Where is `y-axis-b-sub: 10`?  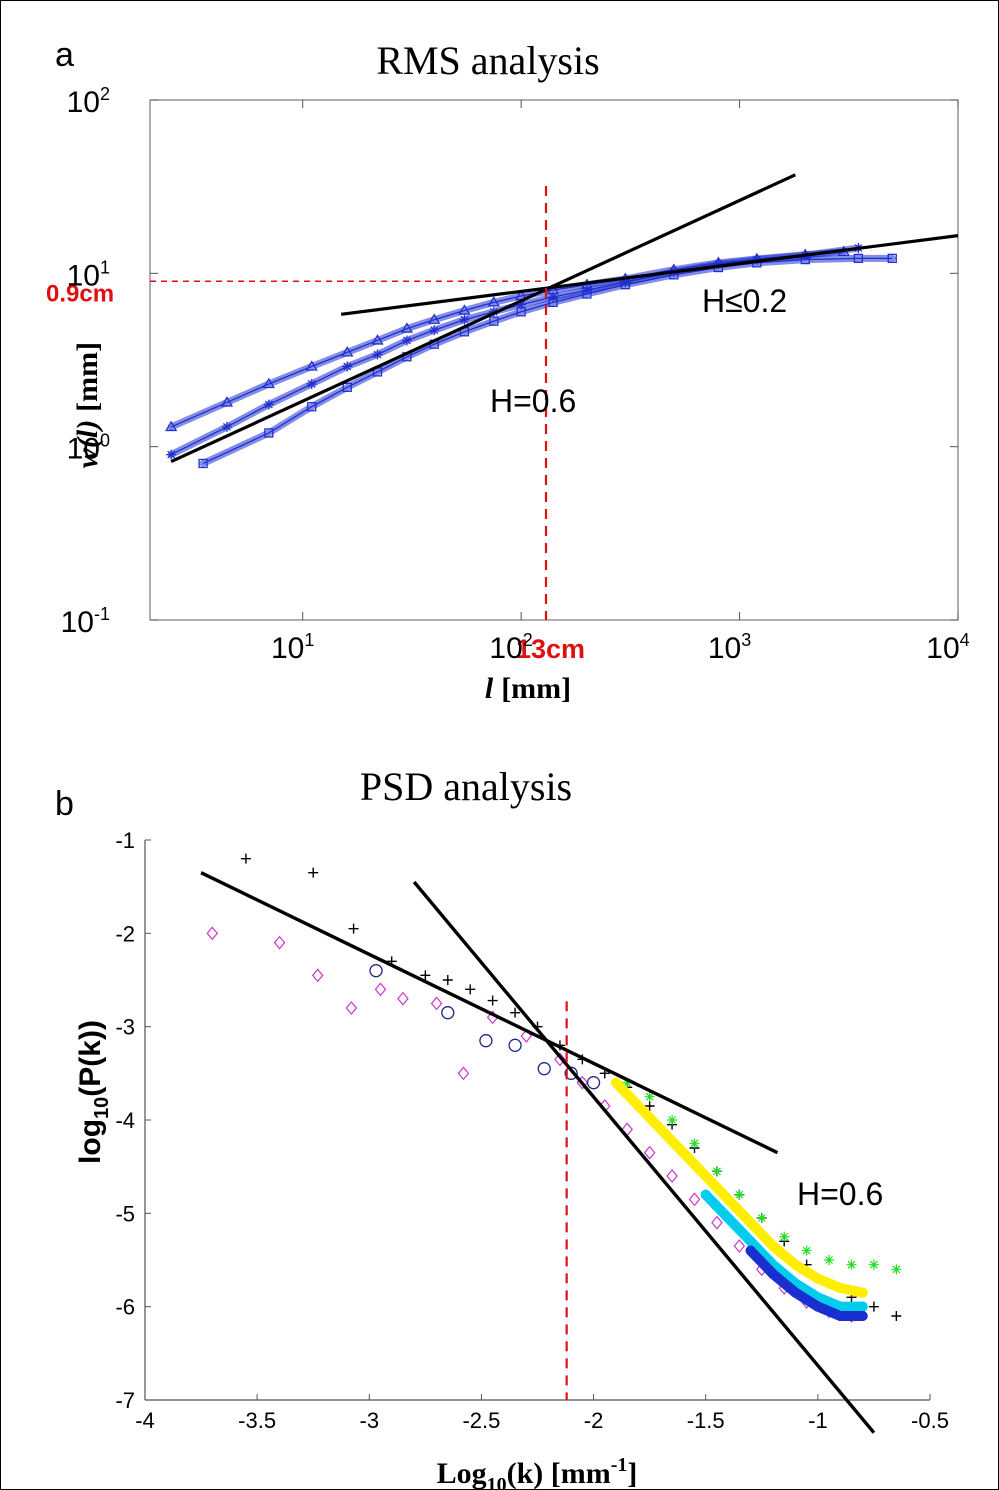
y-axis-b-sub: 10 is located at coordinates (102, 1108).